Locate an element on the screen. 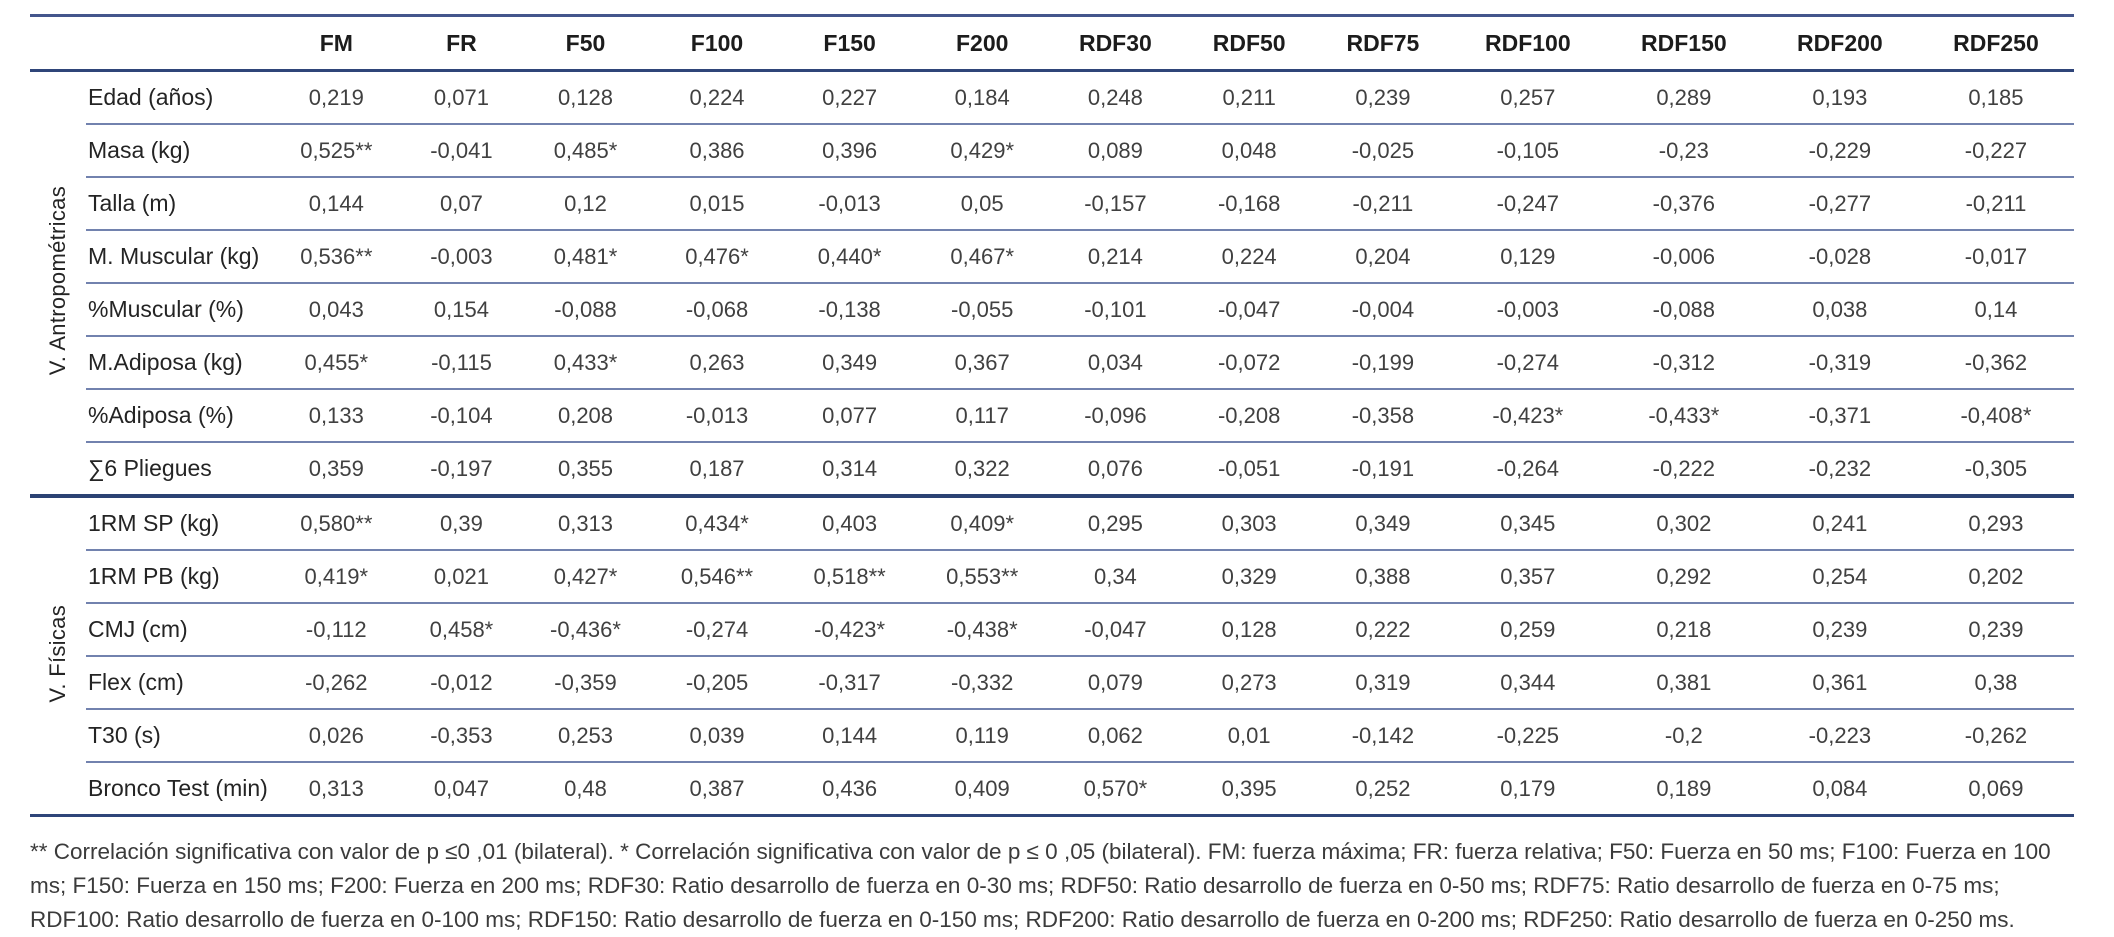 Image resolution: width=2114 pixels, height=937 pixels. value-cell: 0,048 is located at coordinates (1249, 151).